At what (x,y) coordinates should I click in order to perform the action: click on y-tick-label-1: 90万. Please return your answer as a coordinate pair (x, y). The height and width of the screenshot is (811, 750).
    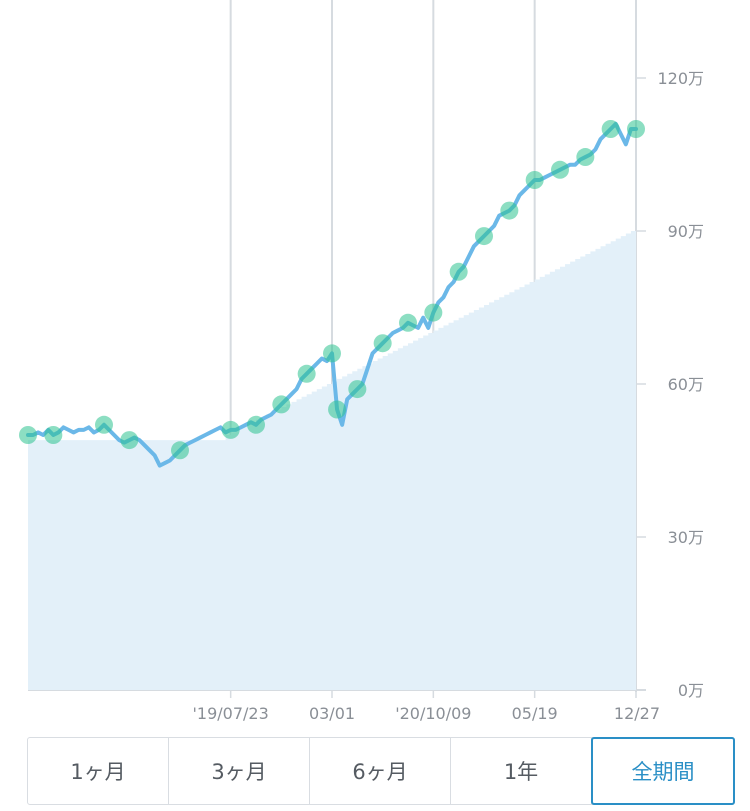
    Looking at the image, I should click on (686, 231).